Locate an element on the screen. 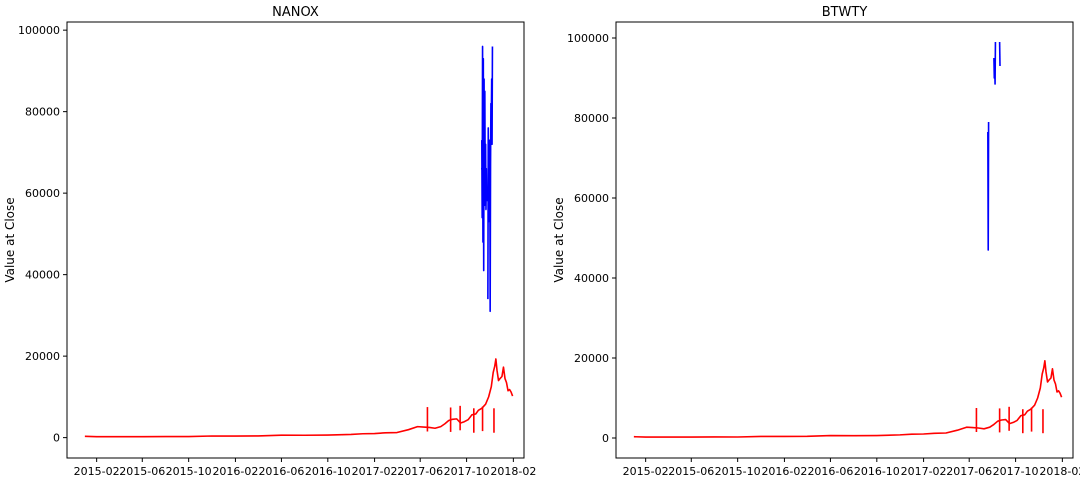 This screenshot has width=1080, height=482. chart-title: BTWTY is located at coordinates (845, 12).